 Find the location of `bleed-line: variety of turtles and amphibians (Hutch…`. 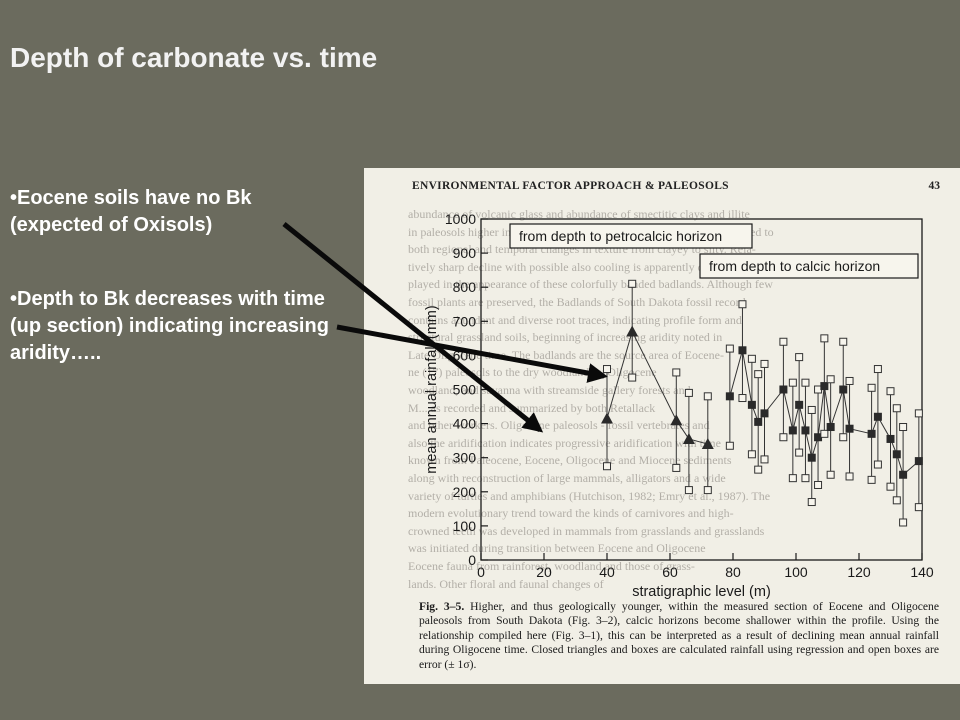

bleed-line: variety of turtles and amphibians (Hutch… is located at coordinates (589, 495).